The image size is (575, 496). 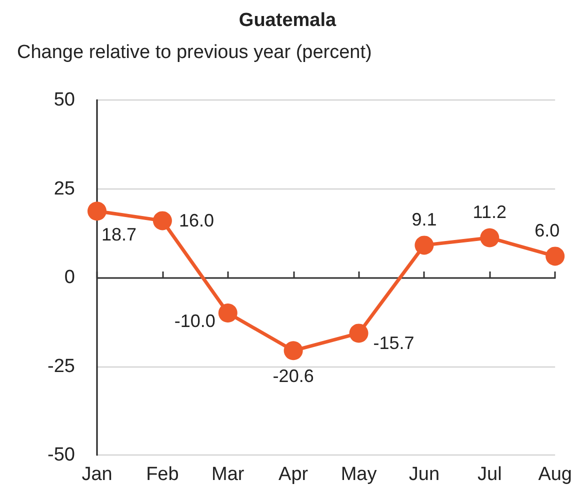 I want to click on chart-title: Guatemala, so click(x=287, y=20).